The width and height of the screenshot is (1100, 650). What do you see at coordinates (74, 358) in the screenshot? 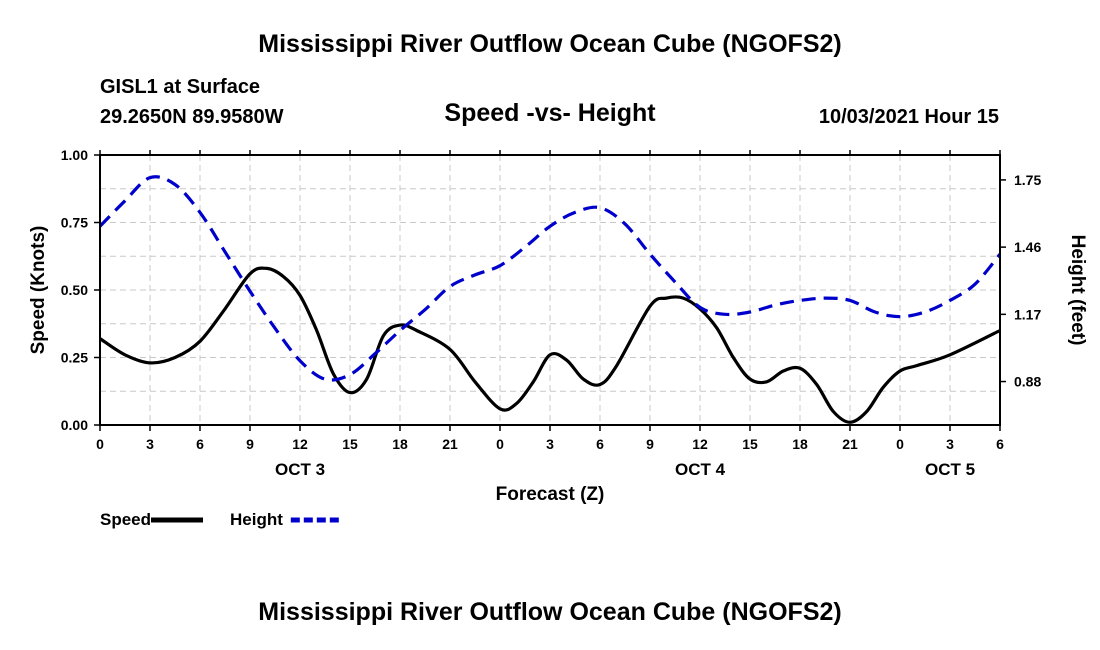
I see `y-tick-label: 0.25` at bounding box center [74, 358].